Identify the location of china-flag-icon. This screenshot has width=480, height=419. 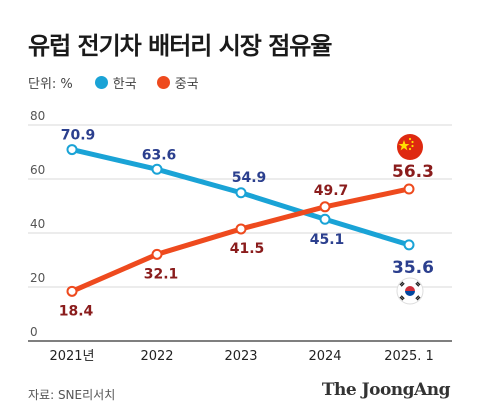
(410, 147).